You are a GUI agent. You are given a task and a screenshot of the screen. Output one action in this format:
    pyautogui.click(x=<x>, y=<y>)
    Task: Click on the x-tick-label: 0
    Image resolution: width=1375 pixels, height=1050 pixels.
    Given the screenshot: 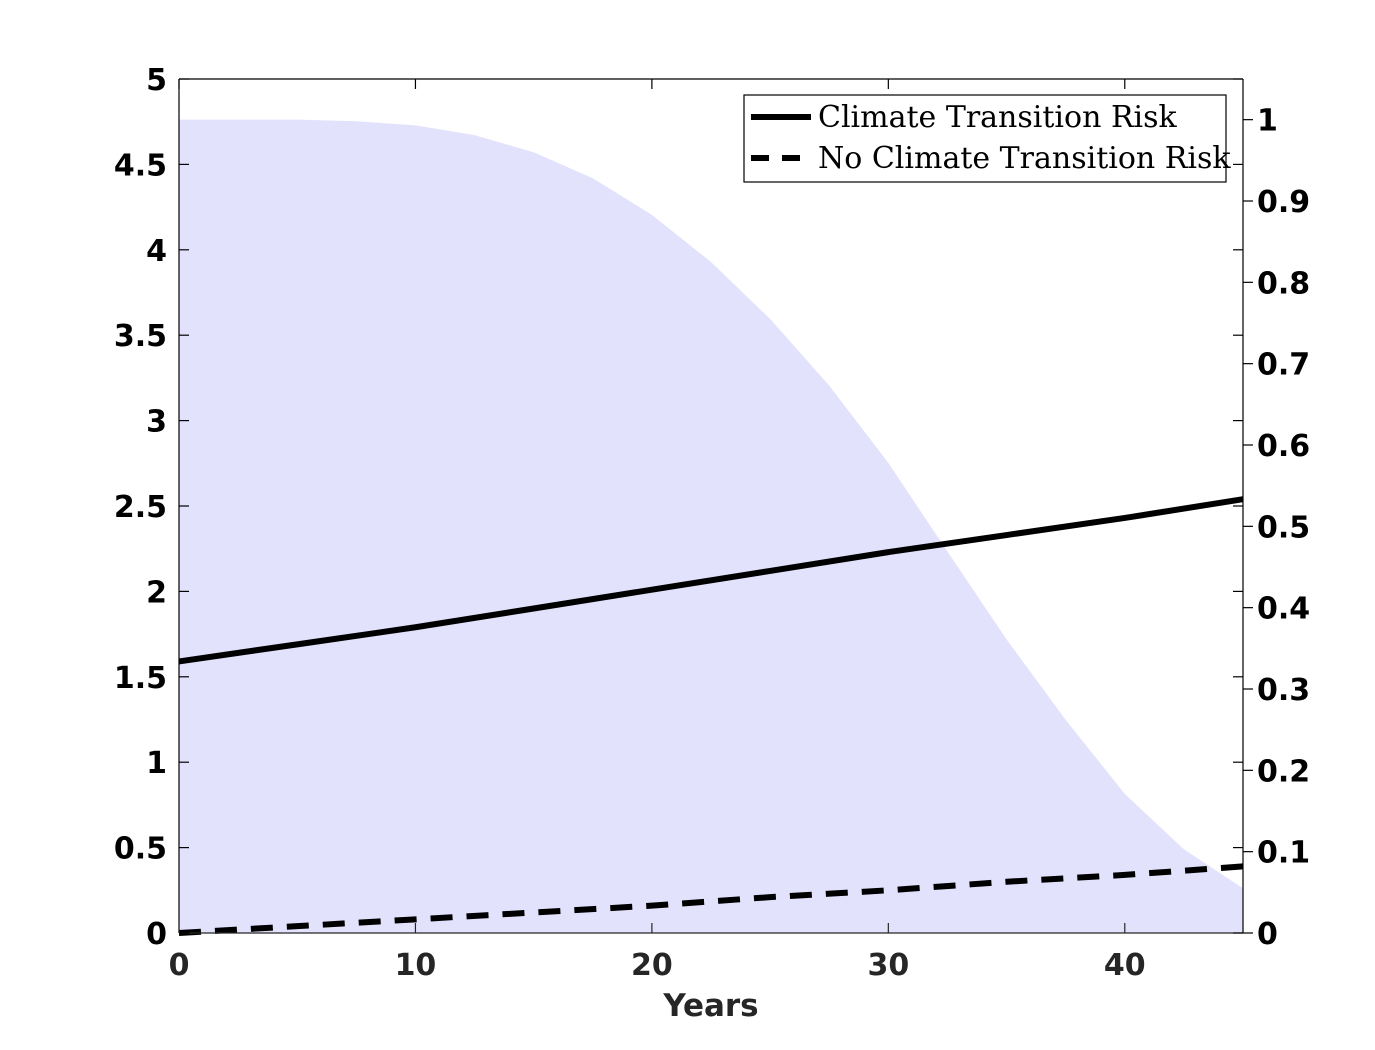 What is the action you would take?
    pyautogui.click(x=179, y=965)
    